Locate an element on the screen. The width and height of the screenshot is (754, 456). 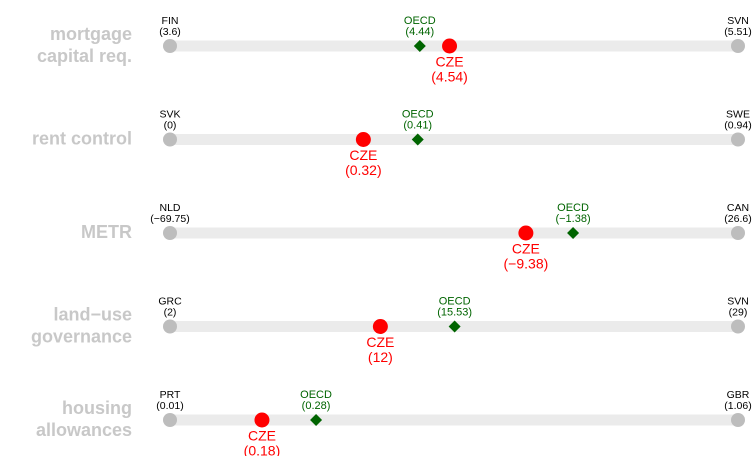
row-label: allowances is located at coordinates (84, 430).